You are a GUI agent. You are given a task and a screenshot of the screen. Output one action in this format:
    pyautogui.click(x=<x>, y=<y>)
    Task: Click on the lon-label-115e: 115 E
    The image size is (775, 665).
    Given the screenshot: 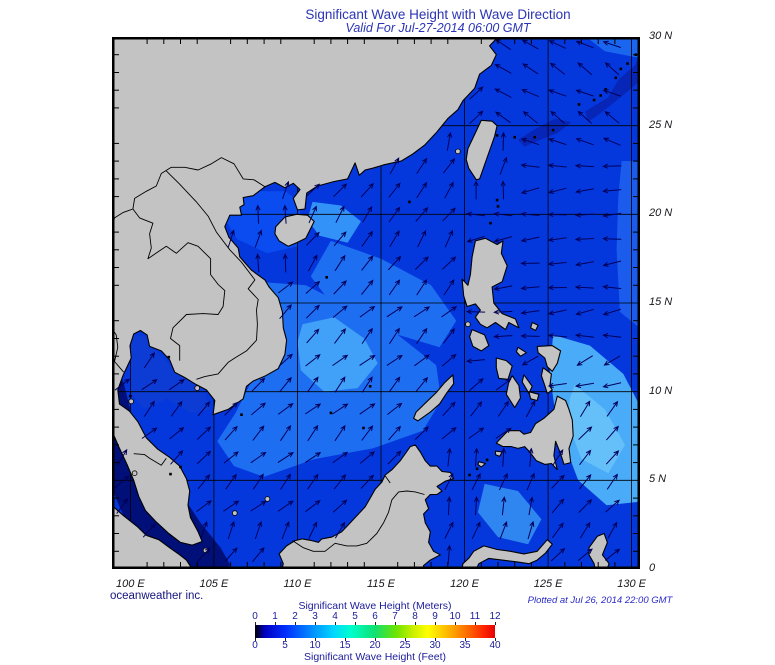 What is the action you would take?
    pyautogui.click(x=381, y=584)
    